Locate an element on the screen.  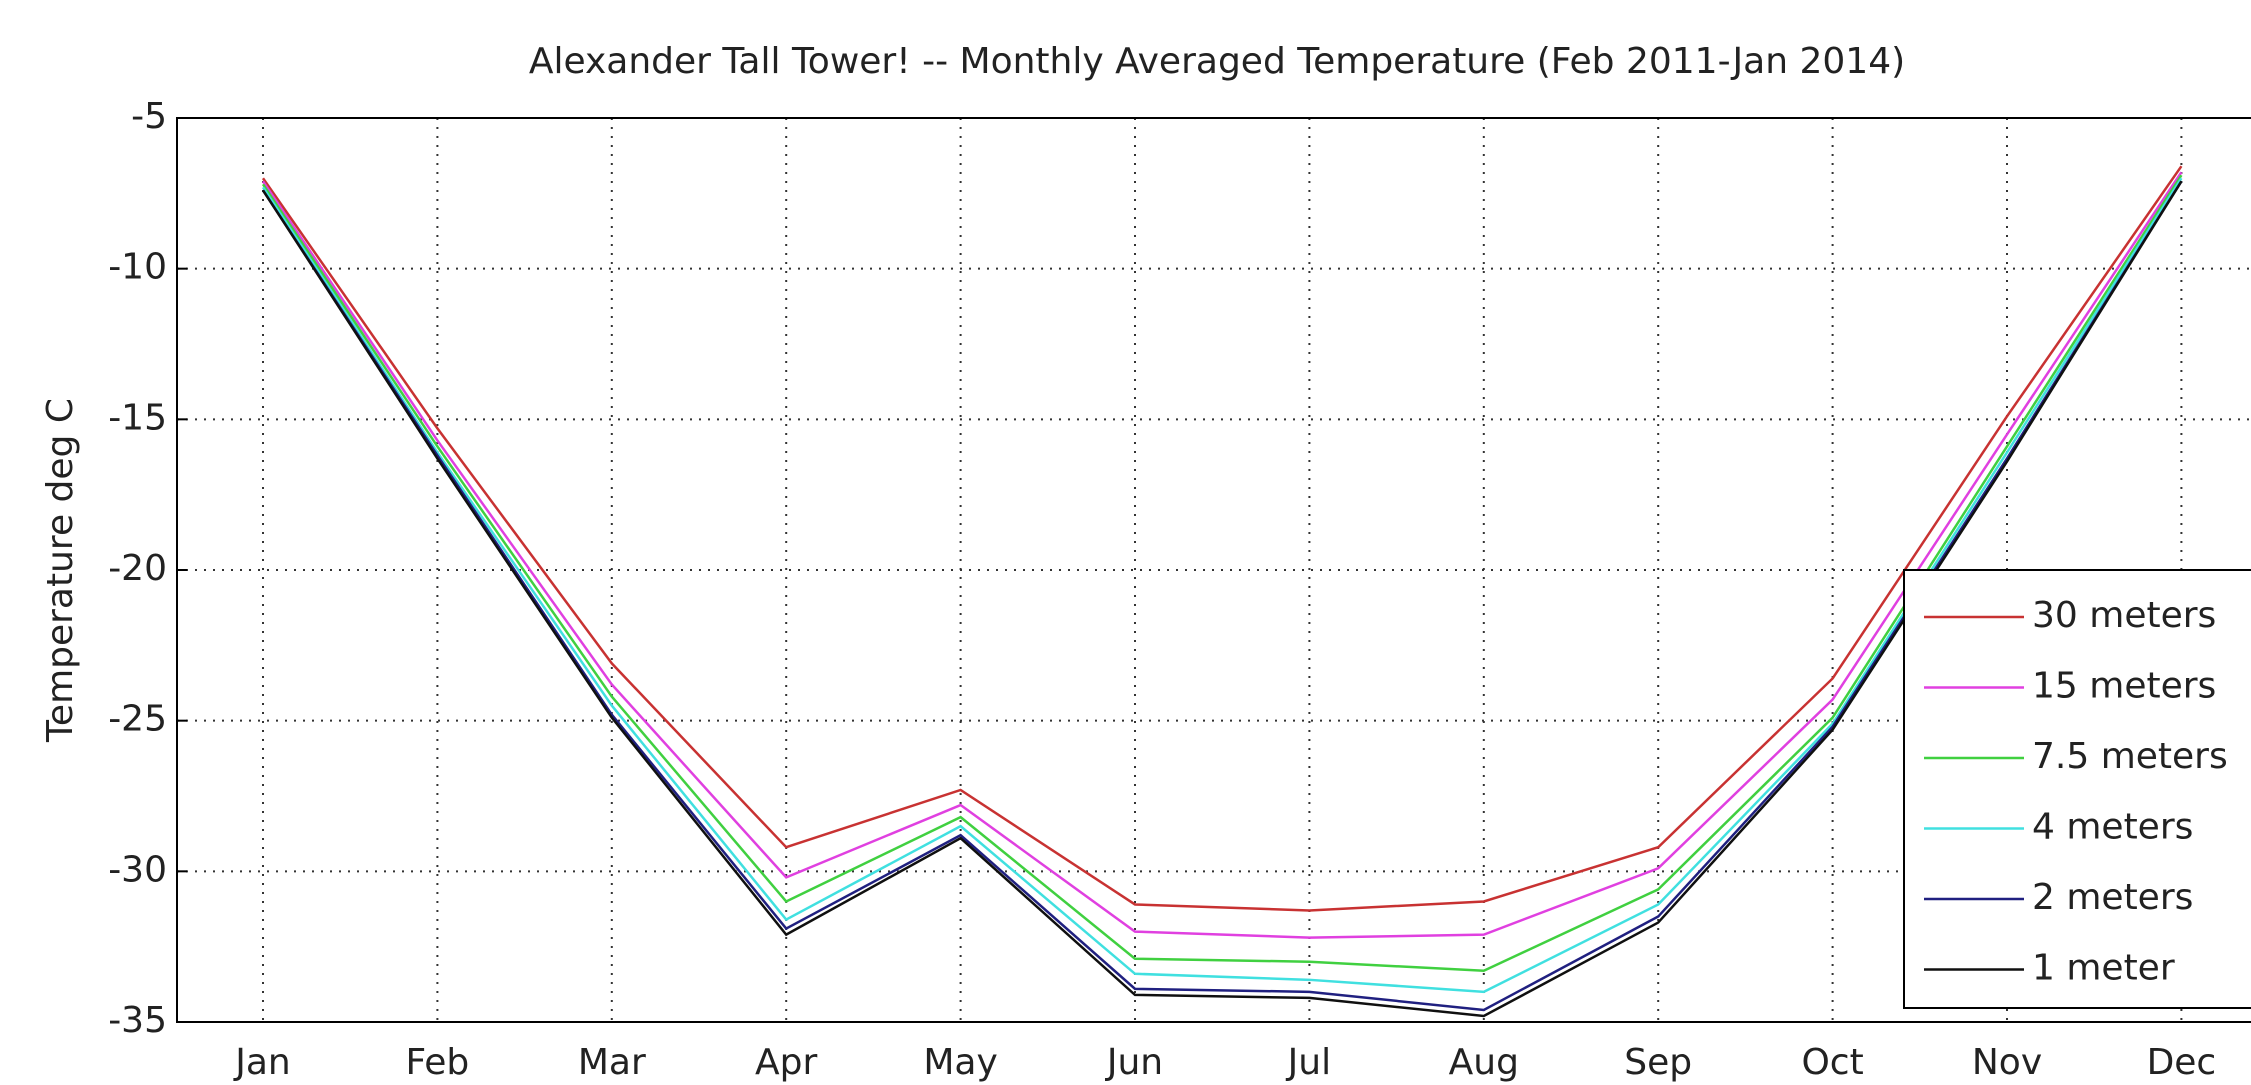
legend-label: 7.5 meters is located at coordinates (2130, 756).